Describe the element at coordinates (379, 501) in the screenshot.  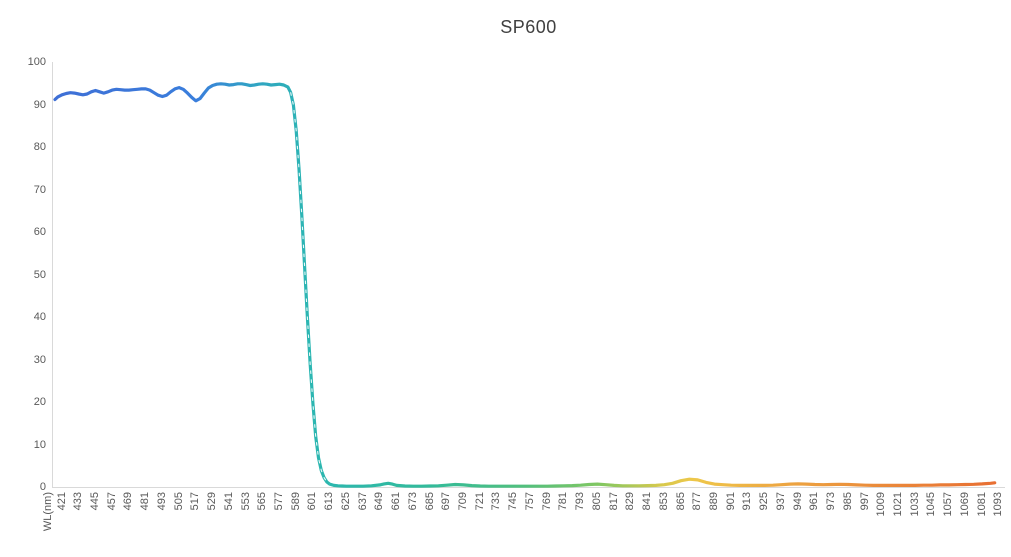
I see `x-tick-label: 649` at that location.